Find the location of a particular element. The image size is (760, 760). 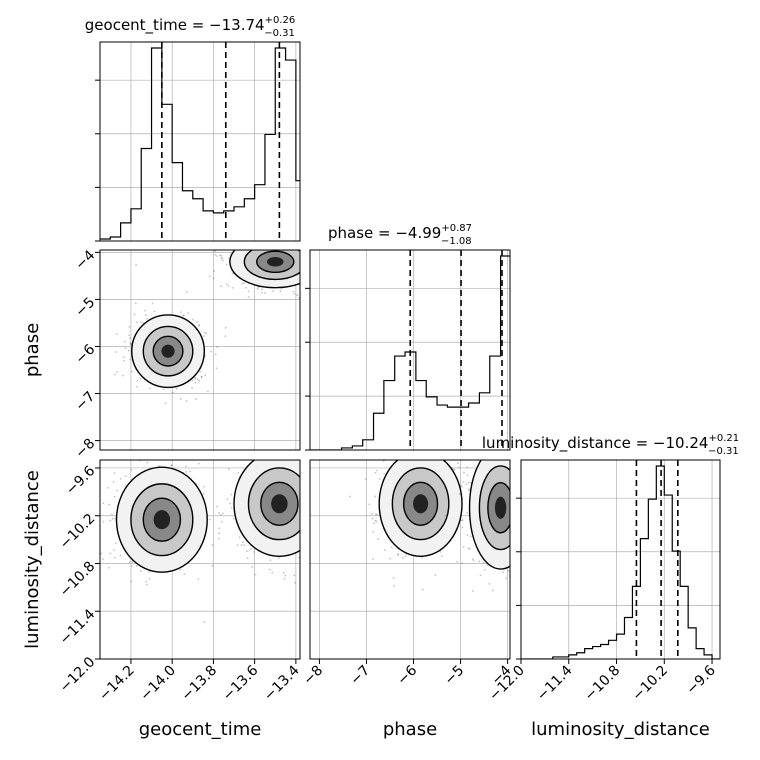

xtick-label-geocent_time-4: −13.4 is located at coordinates (282, 683).